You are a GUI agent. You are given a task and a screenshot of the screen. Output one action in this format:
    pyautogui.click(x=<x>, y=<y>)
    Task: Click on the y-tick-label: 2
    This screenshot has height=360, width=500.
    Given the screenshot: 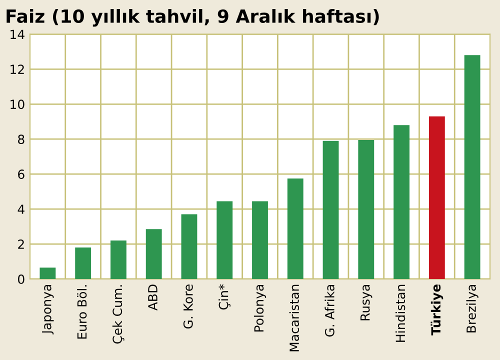 What is the action you would take?
    pyautogui.click(x=21, y=244)
    